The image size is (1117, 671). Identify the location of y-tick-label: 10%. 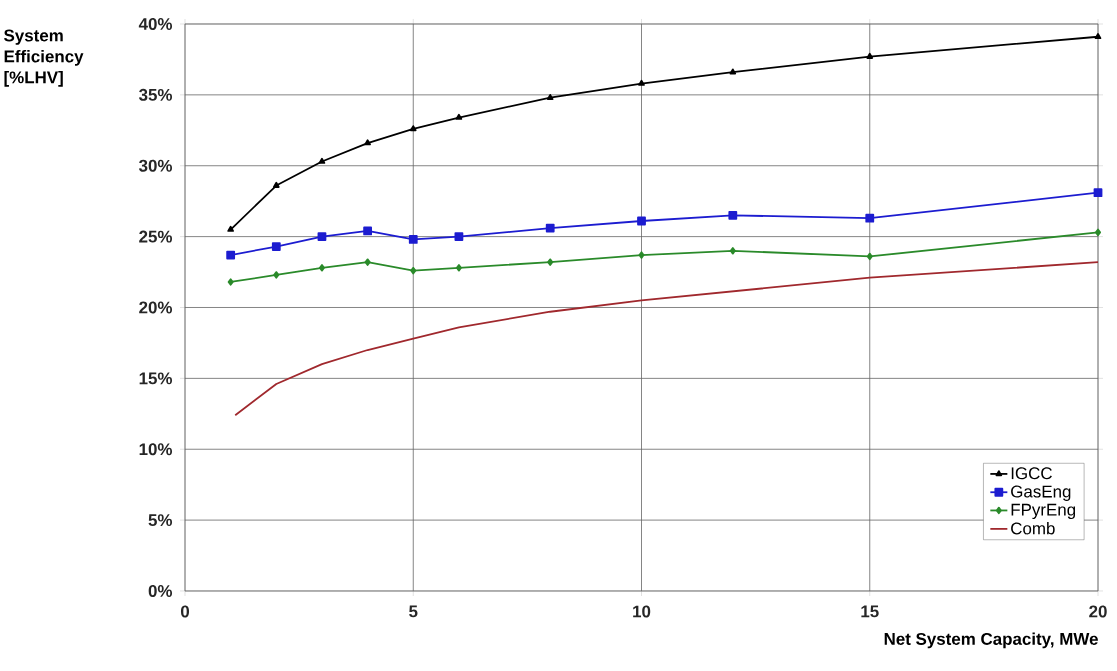
(156, 449).